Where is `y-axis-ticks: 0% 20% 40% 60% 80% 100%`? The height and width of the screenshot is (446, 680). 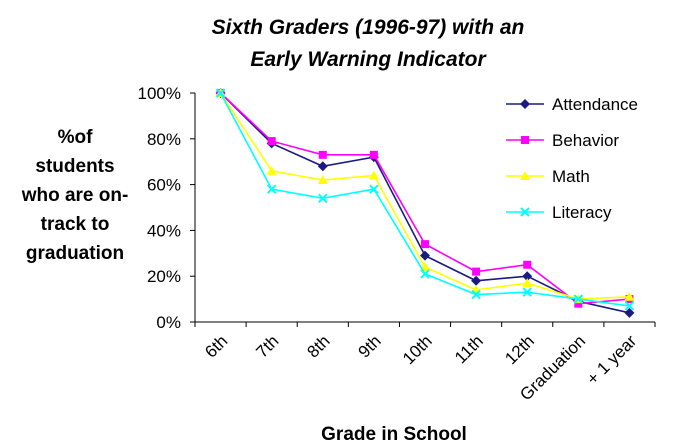
y-axis-ticks: 0% 20% 40% 60% 80% 100% is located at coordinates (166, 208).